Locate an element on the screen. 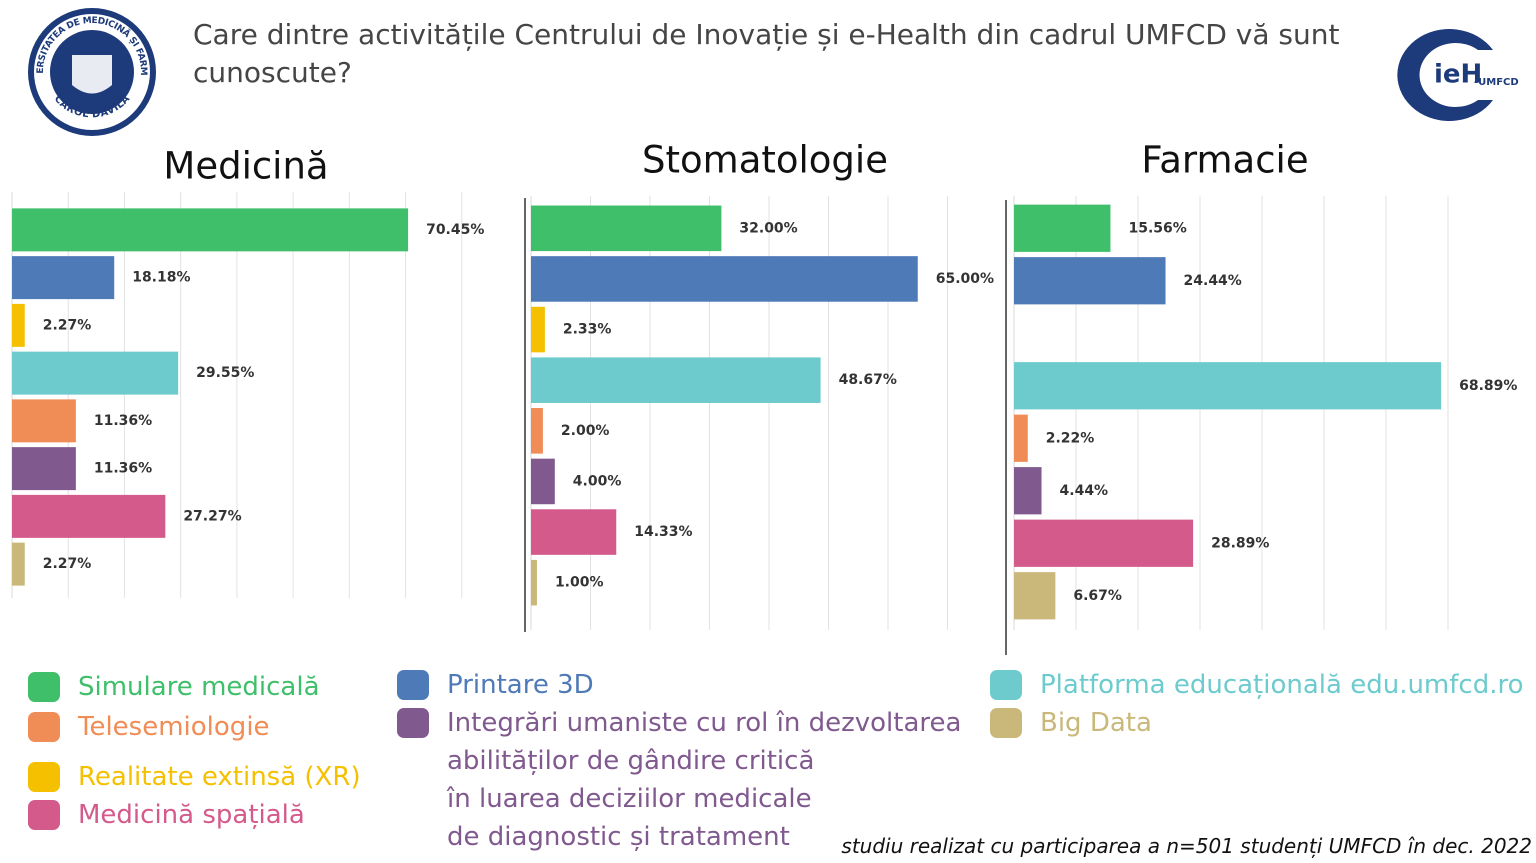 Image resolution: width=1536 pixels, height=863 pixels. data-label: 4.44% is located at coordinates (1084, 491).